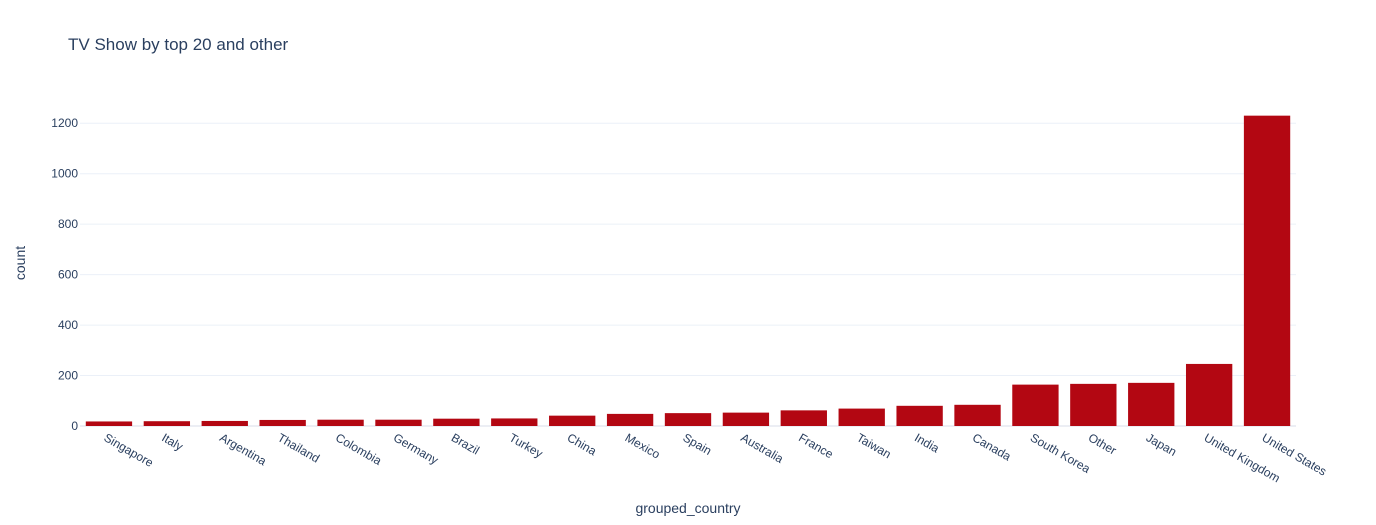  Describe the element at coordinates (746, 419) in the screenshot. I see `bar-australia` at that location.